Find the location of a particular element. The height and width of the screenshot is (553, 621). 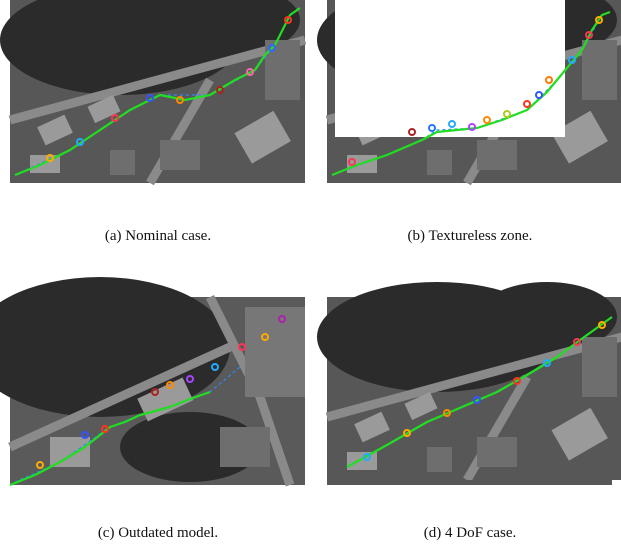

caption: (c) Outdated model. is located at coordinates (158, 533).